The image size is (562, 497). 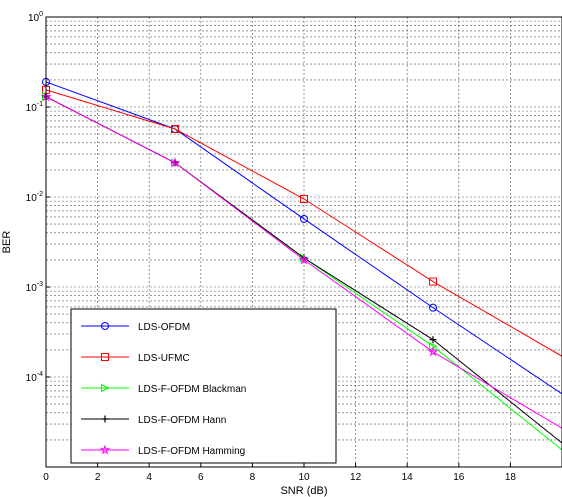 What do you see at coordinates (40, 194) in the screenshot?
I see `y-tick-exponent: -2` at bounding box center [40, 194].